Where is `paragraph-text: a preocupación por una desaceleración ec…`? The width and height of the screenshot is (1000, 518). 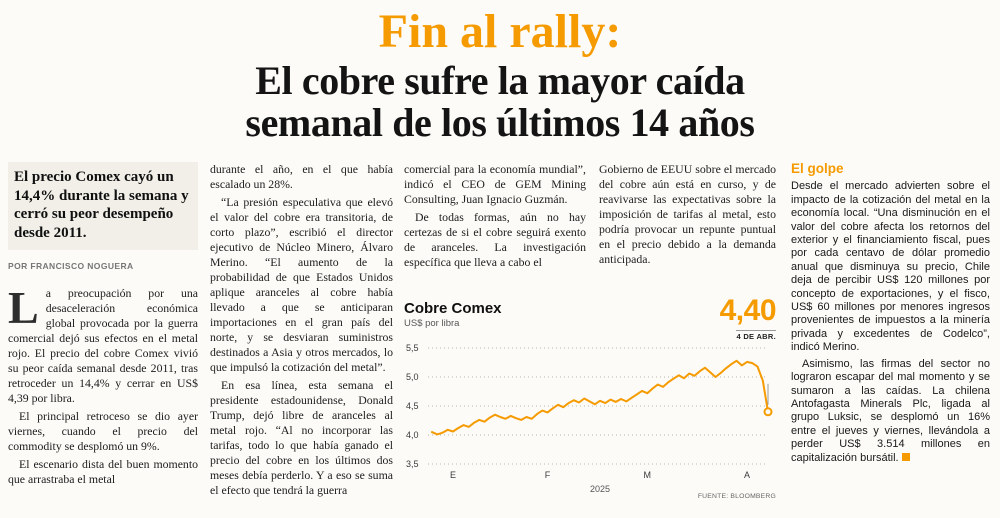
paragraph-text: a preocupación por una desaceleración ec… is located at coordinates (103, 345).